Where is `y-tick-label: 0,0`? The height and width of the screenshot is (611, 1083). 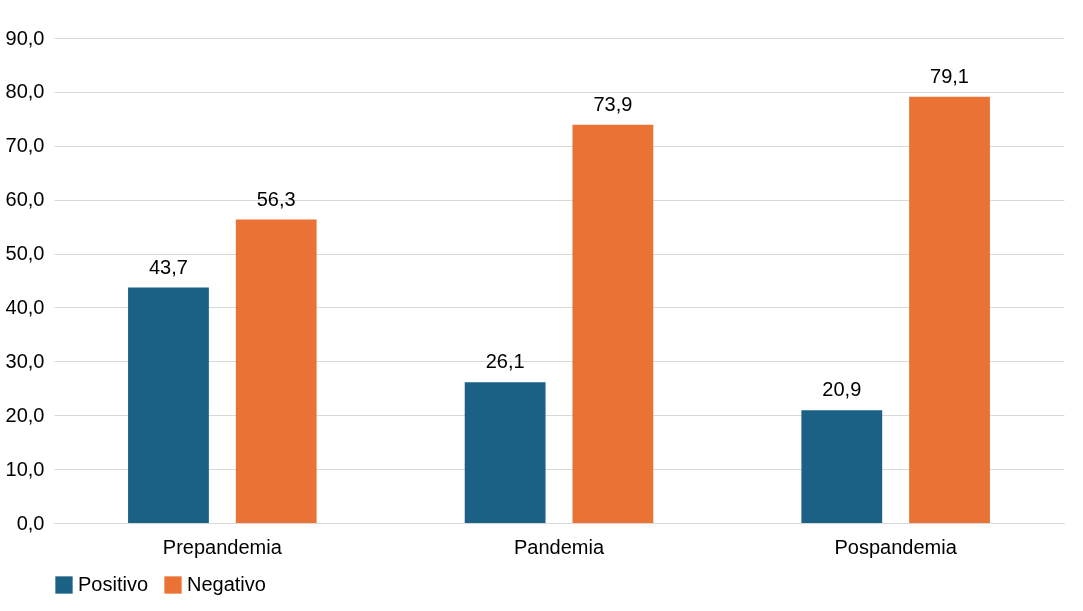 y-tick-label: 0,0 is located at coordinates (30, 522).